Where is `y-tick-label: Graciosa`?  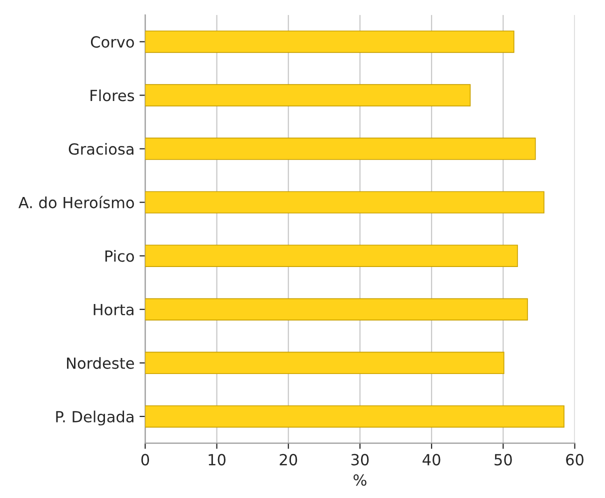
y-tick-label: Graciosa is located at coordinates (101, 148).